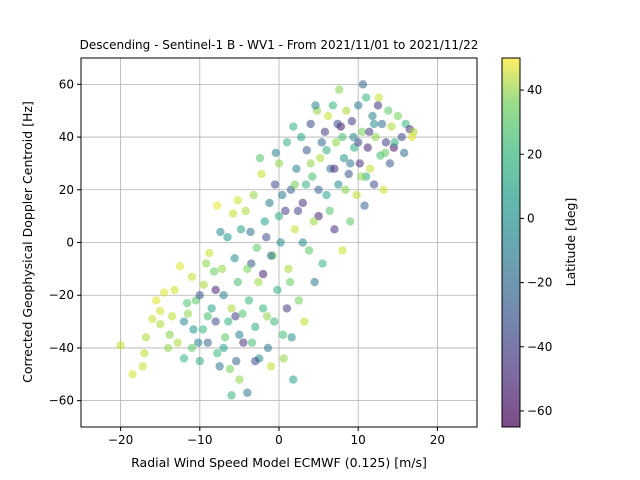 The height and width of the screenshot is (480, 640). Describe the element at coordinates (534, 90) in the screenshot. I see `colorbar-tick-label: 40` at that location.